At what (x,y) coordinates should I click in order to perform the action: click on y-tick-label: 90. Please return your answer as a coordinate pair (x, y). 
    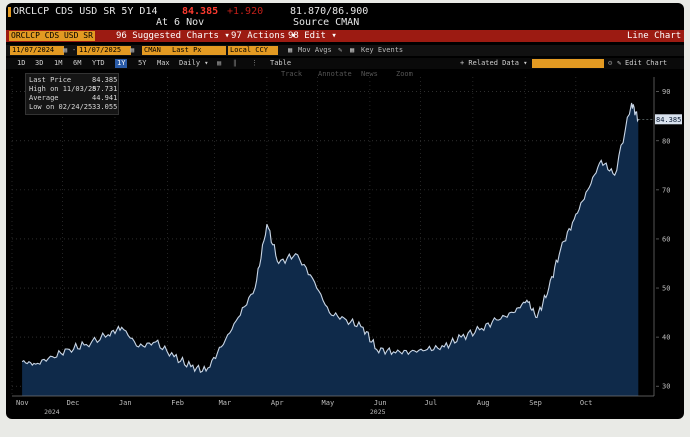
    Looking at the image, I should click on (666, 92).